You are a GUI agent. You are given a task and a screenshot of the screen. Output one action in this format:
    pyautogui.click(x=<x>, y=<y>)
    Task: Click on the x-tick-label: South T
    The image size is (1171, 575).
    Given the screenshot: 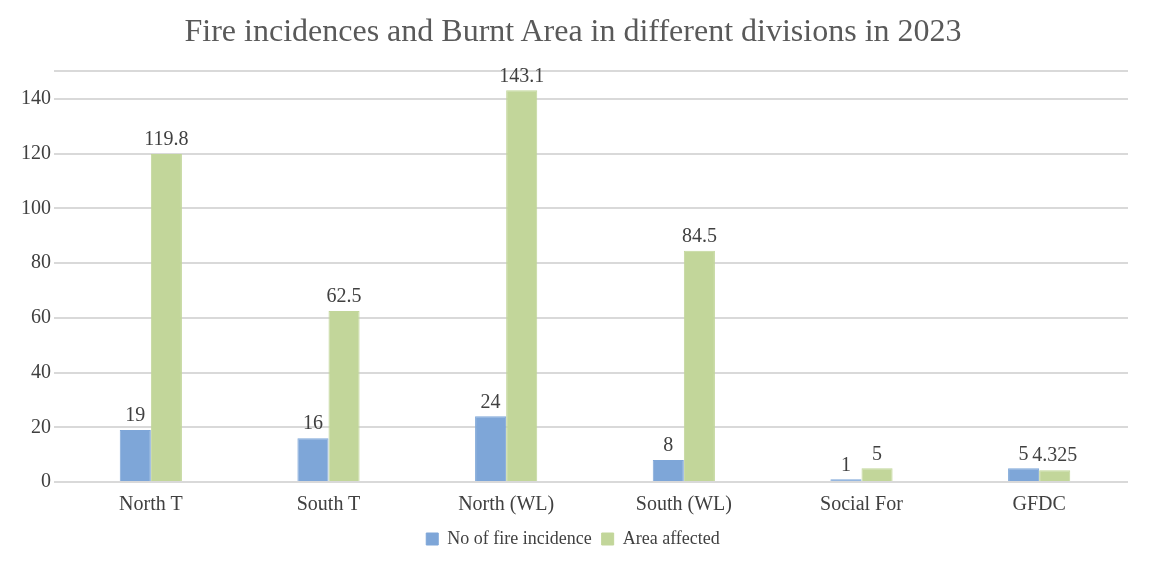 What is the action you would take?
    pyautogui.click(x=328, y=503)
    